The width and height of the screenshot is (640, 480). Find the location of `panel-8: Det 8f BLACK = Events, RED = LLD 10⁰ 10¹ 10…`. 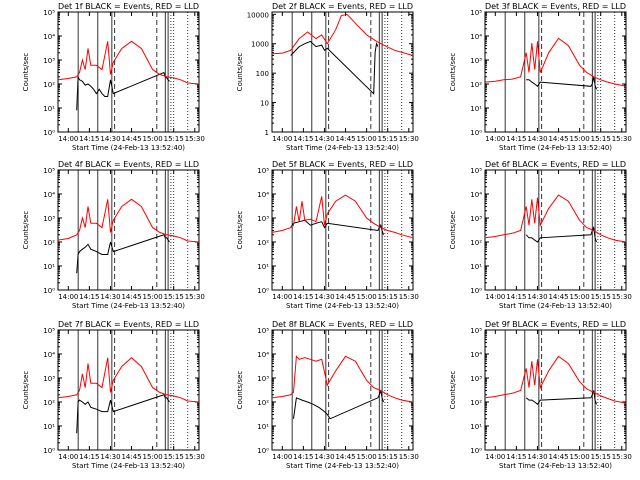

panel-8: Det 8f BLACK = Events, RED = LLD 10⁰ 10¹ 10… is located at coordinates (327, 395).